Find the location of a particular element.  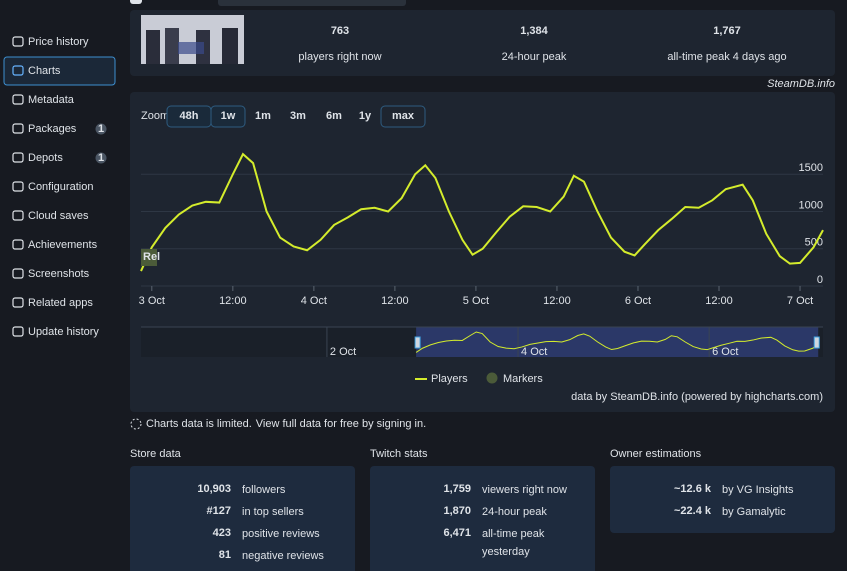

row-label: by Gamalytic is located at coordinates (754, 512).